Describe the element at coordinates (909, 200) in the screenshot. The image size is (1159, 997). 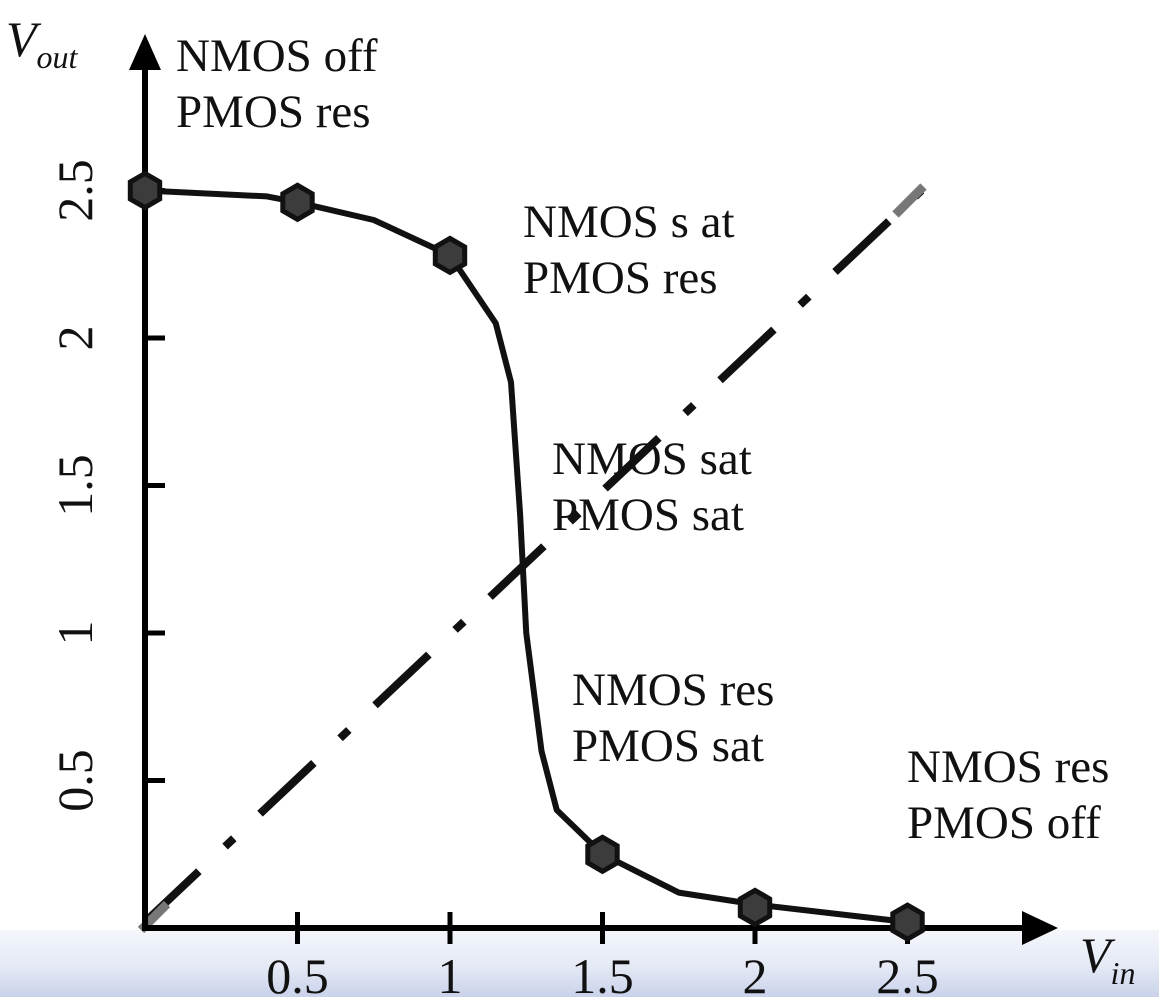
I see `diagonal-end-cap` at that location.